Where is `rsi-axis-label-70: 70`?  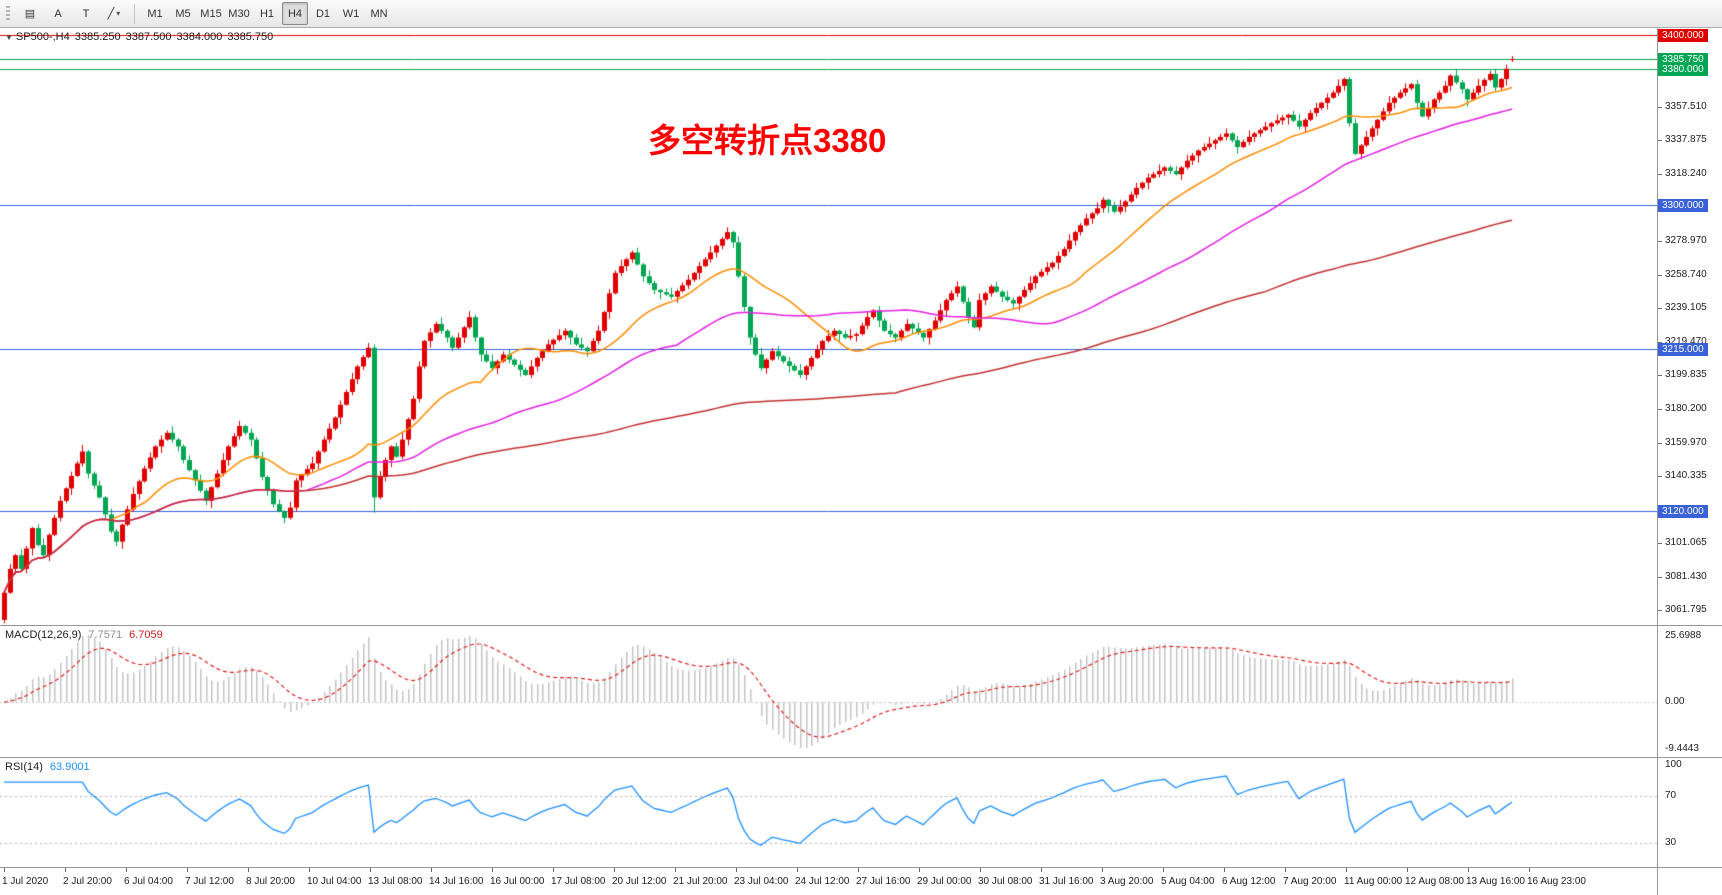 rsi-axis-label-70: 70 is located at coordinates (1671, 795).